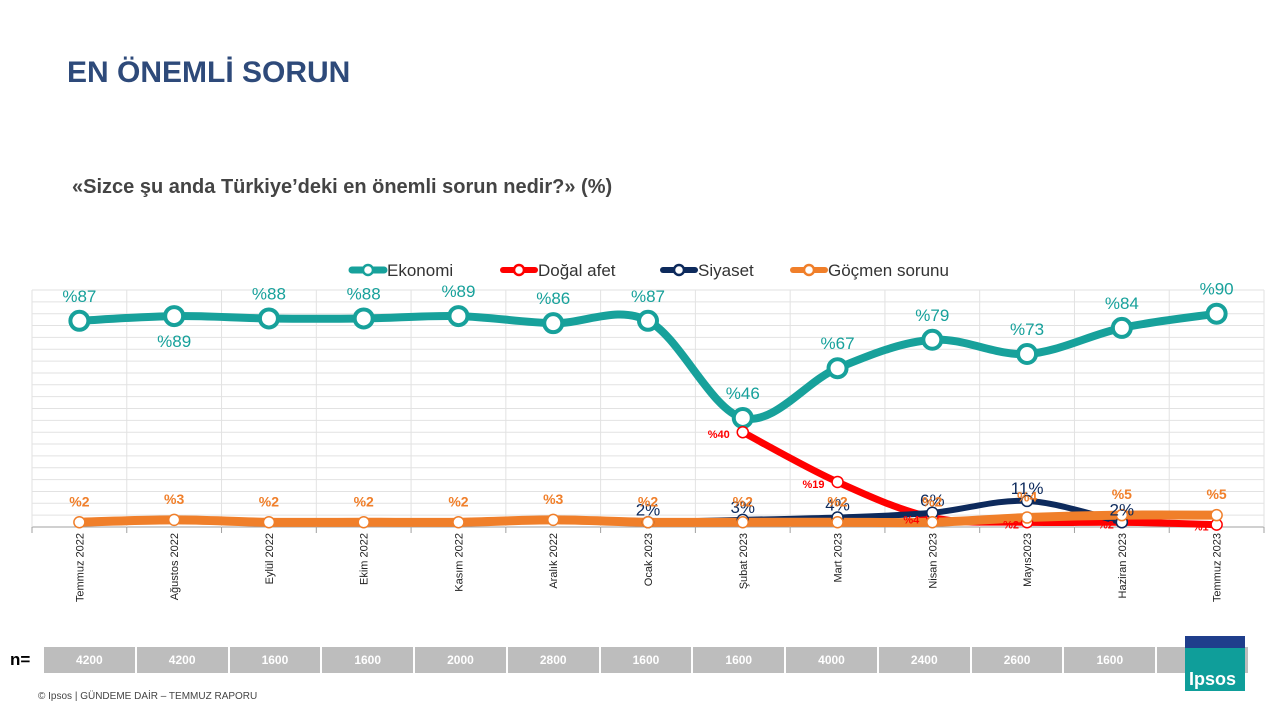 The image size is (1280, 720). Describe the element at coordinates (20, 659) in the screenshot. I see `sample-size-label: n=` at that location.